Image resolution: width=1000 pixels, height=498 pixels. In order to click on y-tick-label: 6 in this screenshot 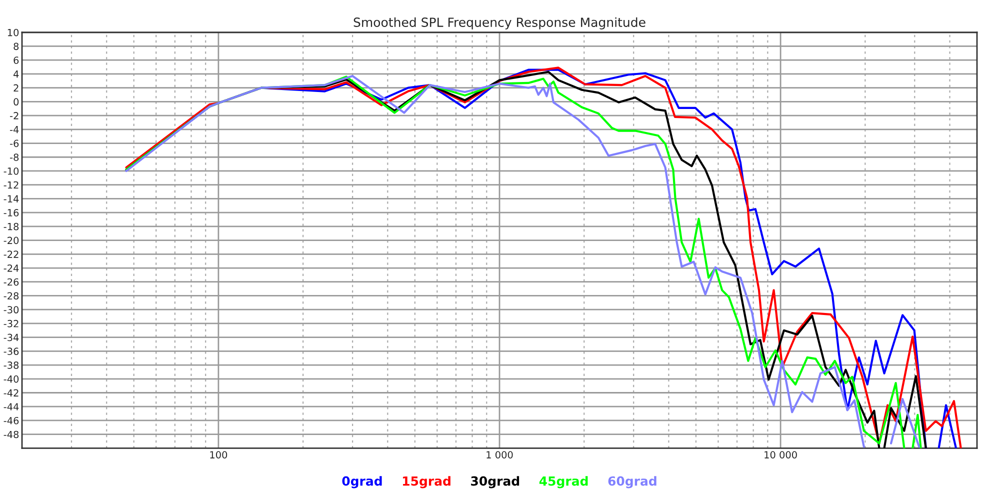, I will do `click(16, 60)`.